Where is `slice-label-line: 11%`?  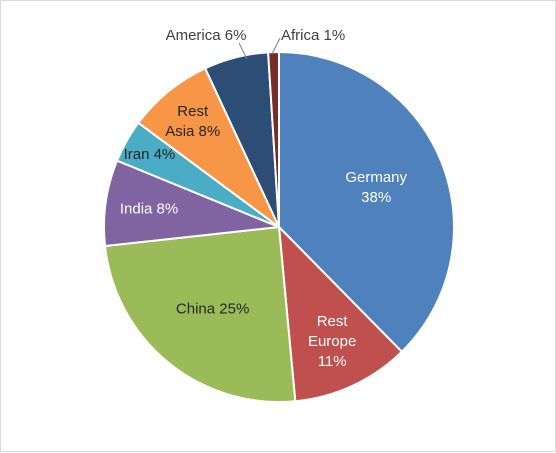 slice-label-line: 11% is located at coordinates (332, 361).